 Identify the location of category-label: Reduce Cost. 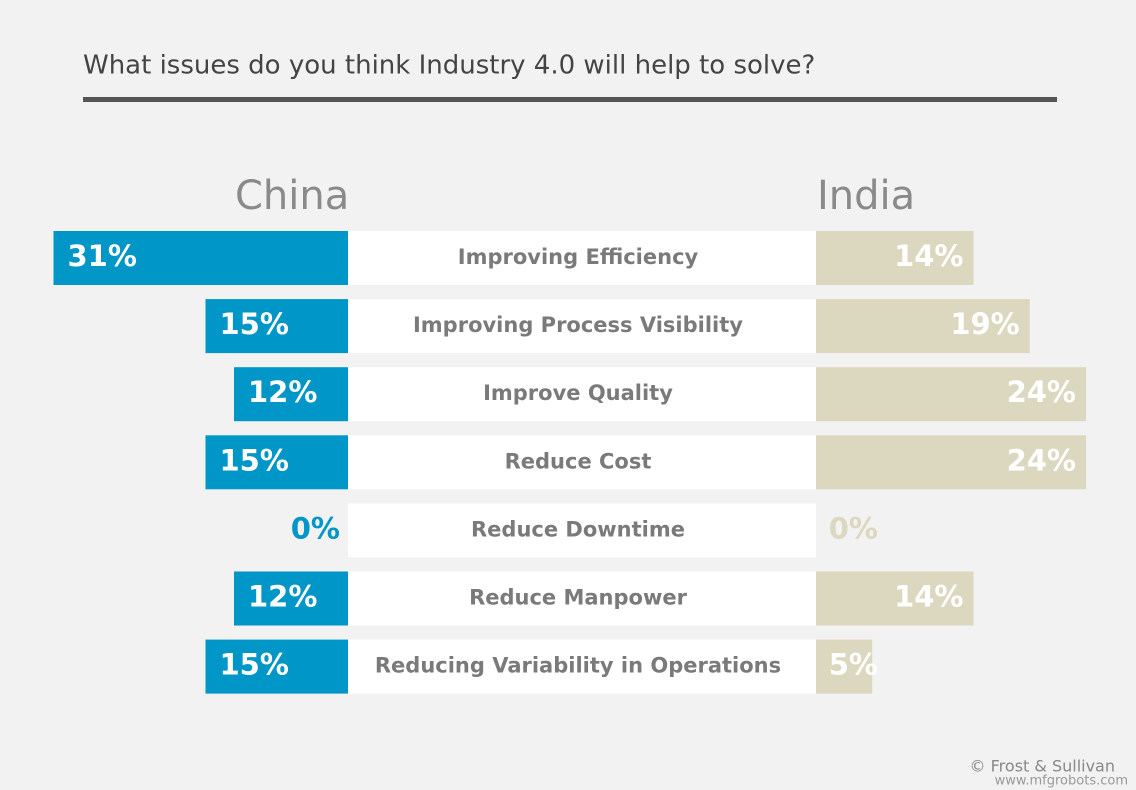
(578, 461).